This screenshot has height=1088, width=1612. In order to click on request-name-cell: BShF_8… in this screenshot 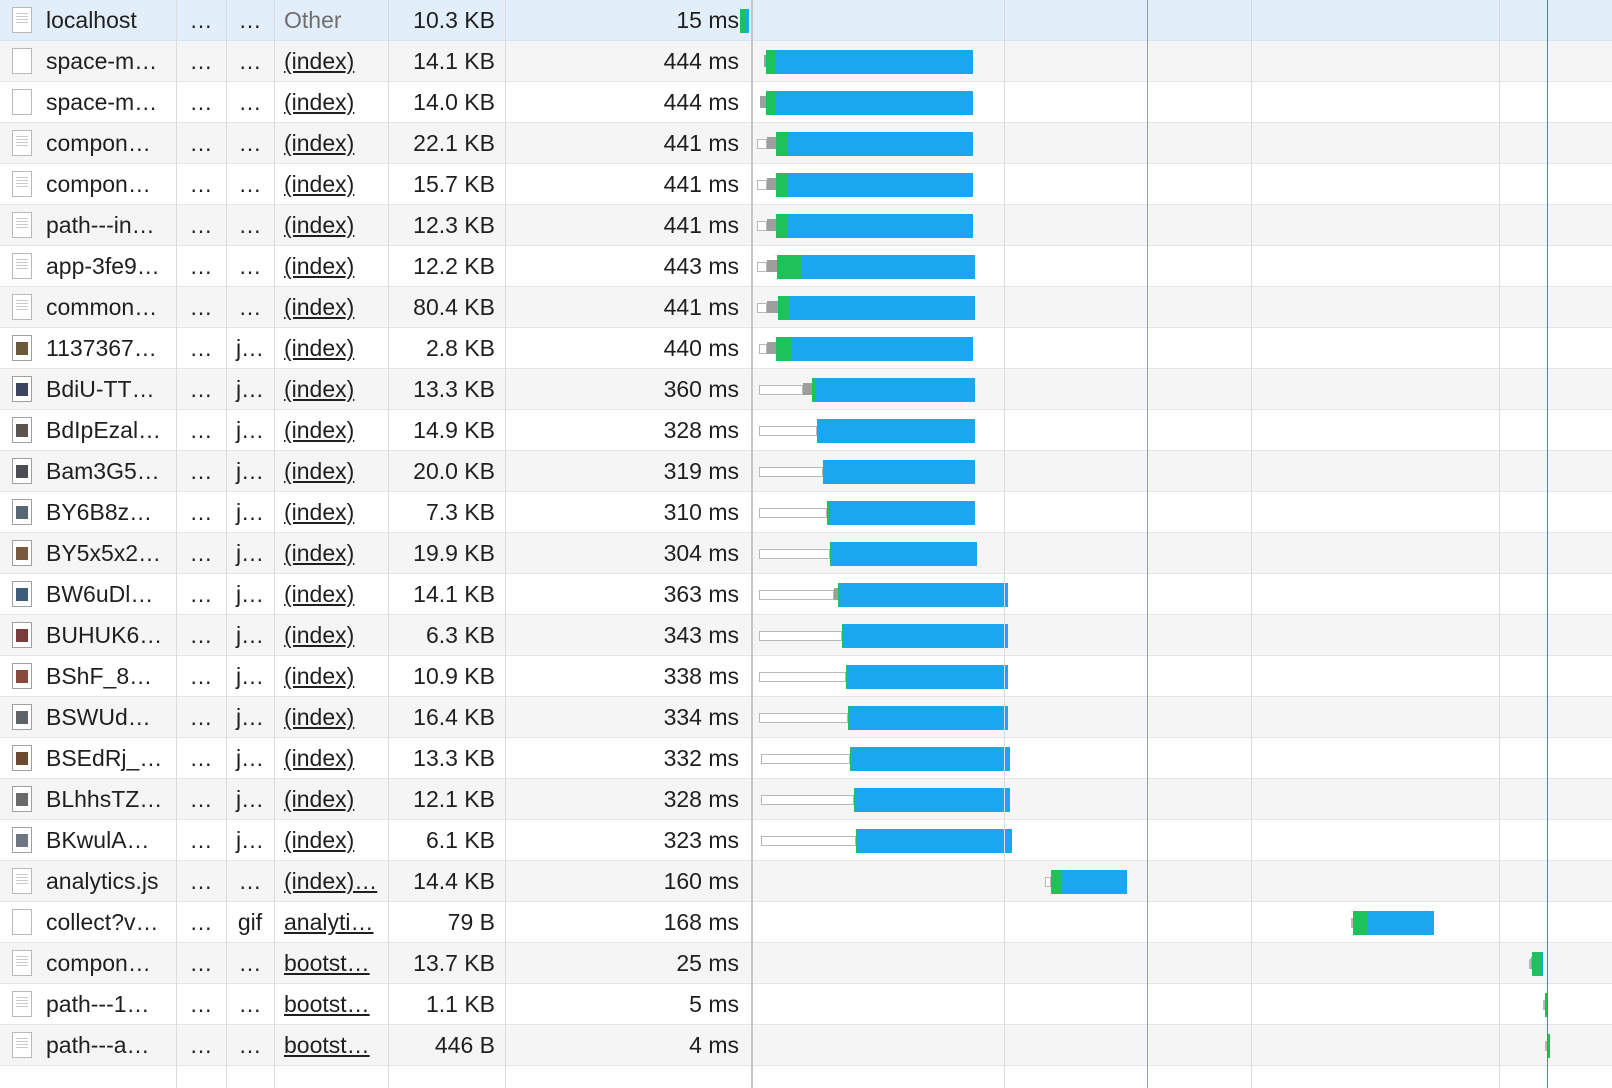, I will do `click(88, 676)`.